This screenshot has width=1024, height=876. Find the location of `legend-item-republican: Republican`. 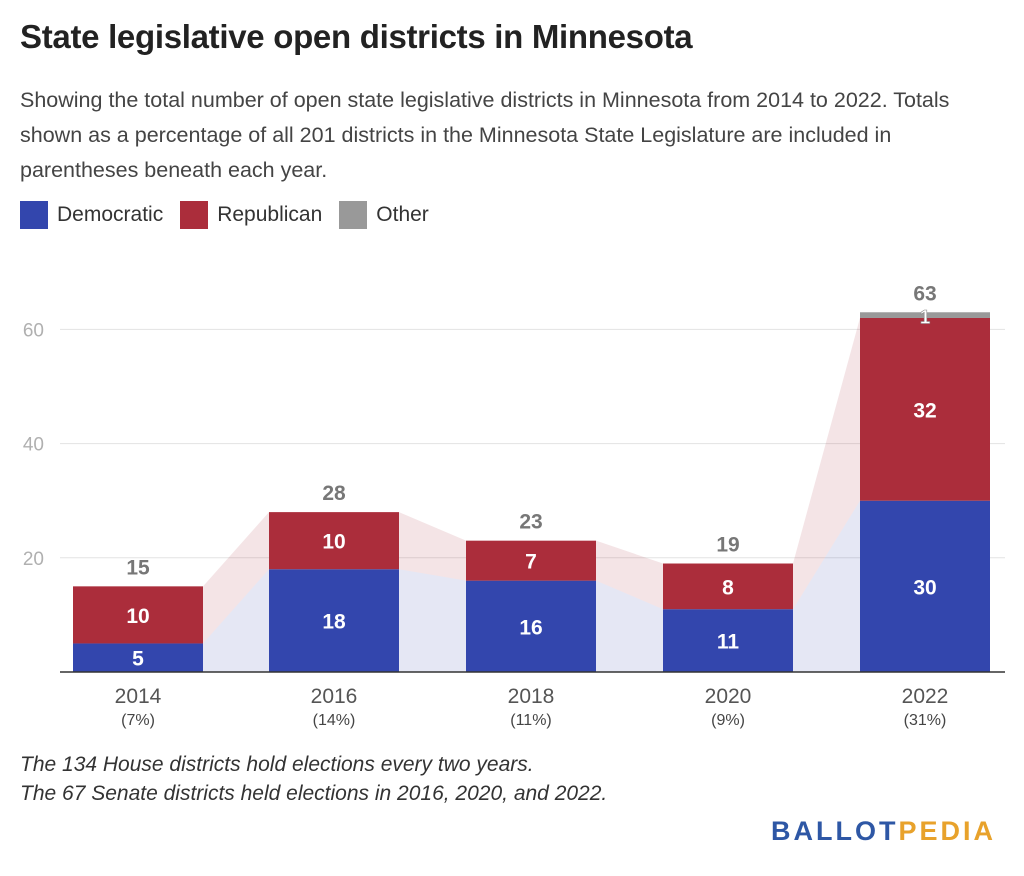

legend-item-republican: Republican is located at coordinates (251, 215).